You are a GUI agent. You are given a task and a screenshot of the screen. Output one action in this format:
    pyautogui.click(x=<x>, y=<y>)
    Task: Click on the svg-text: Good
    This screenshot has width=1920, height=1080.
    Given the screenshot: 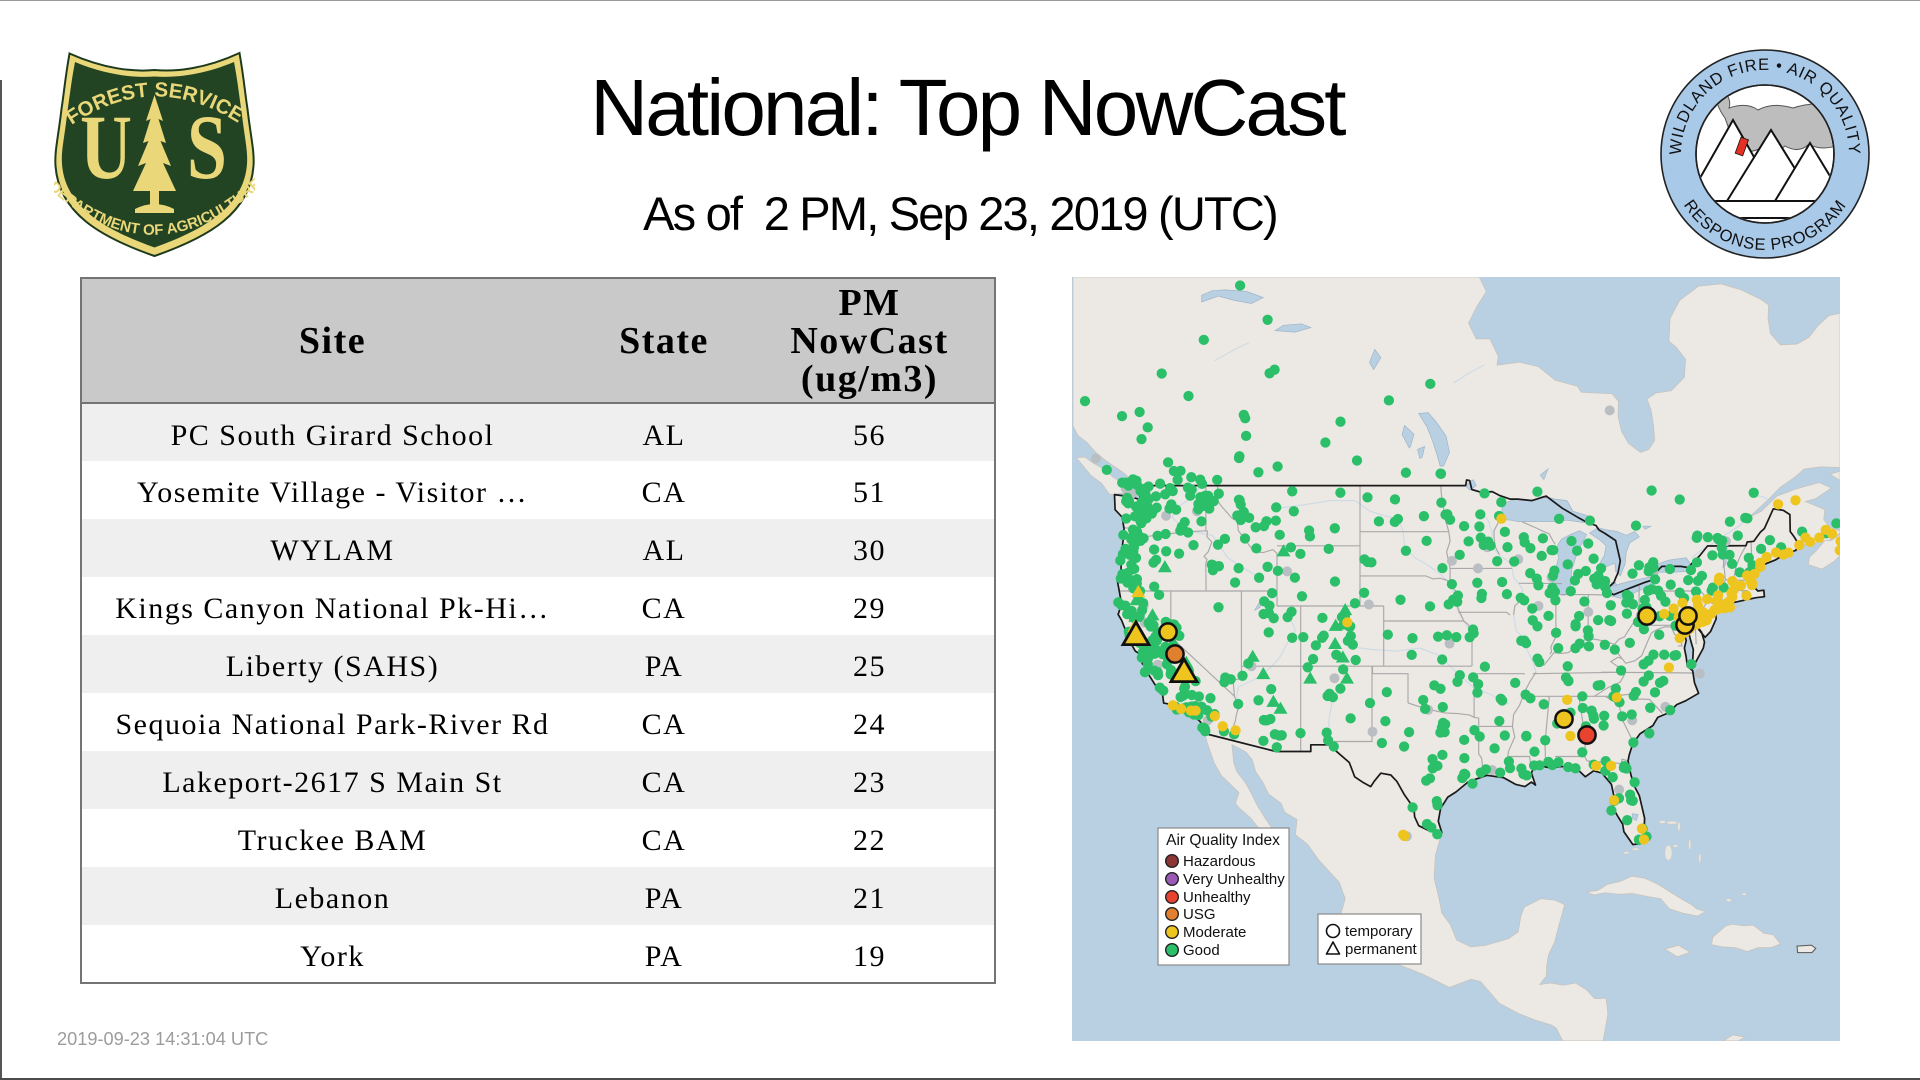 What is the action you would take?
    pyautogui.click(x=1201, y=950)
    